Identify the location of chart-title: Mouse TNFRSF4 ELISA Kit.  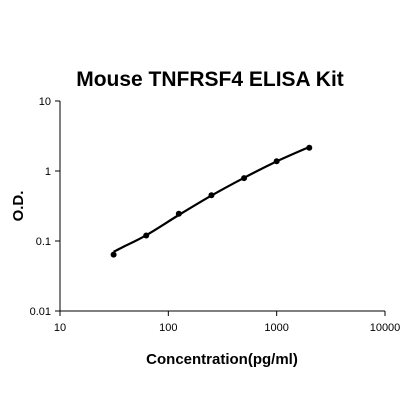
(210, 79).